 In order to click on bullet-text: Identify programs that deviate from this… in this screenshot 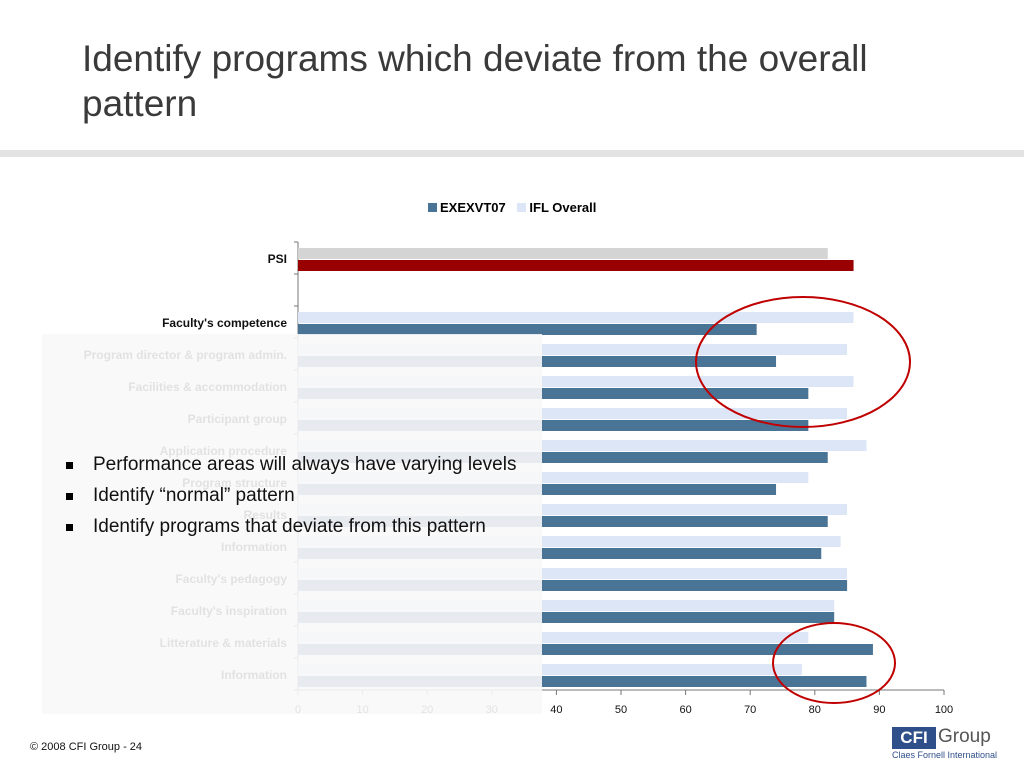, I will do `click(289, 526)`.